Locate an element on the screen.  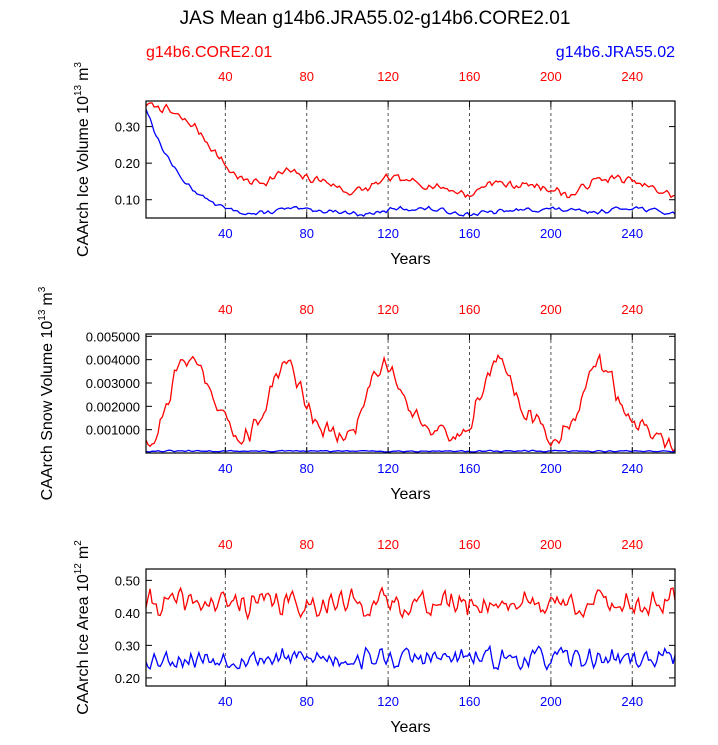
legend-core: g14b6.CORE2.01 is located at coordinates (209, 52).